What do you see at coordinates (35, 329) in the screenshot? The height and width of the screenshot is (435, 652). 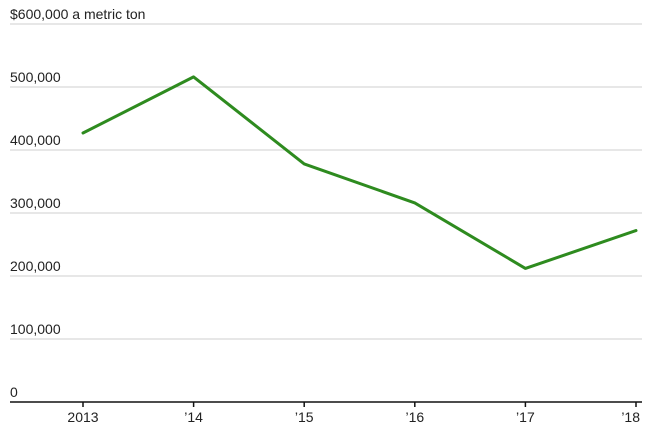 I see `y-tick-label: 100,000` at bounding box center [35, 329].